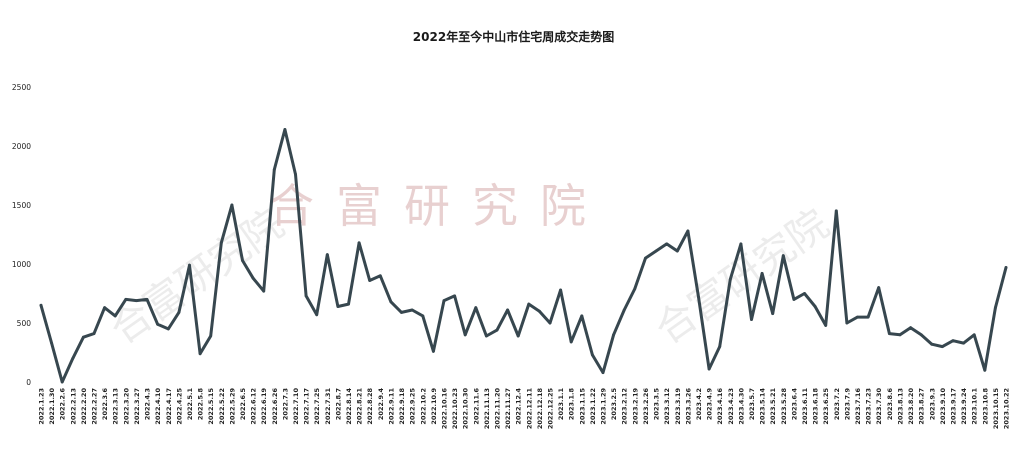  I want to click on x-tick-label: 2022.8.28, so click(370, 406).